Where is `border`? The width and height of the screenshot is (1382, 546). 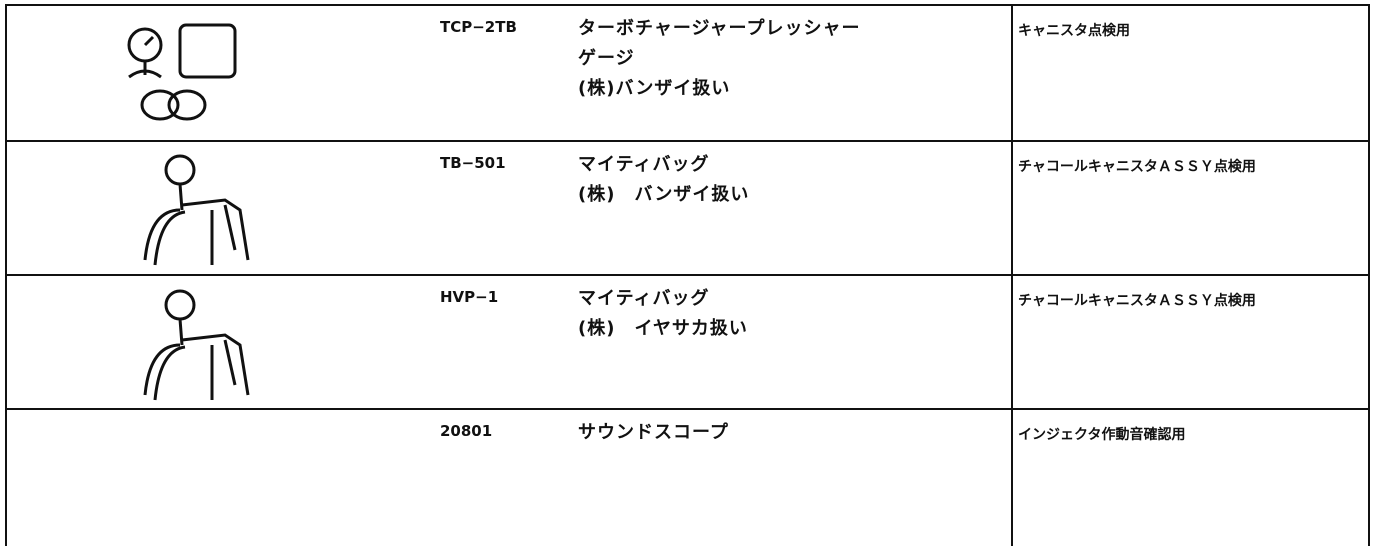
border is located at coordinates (1369, 275).